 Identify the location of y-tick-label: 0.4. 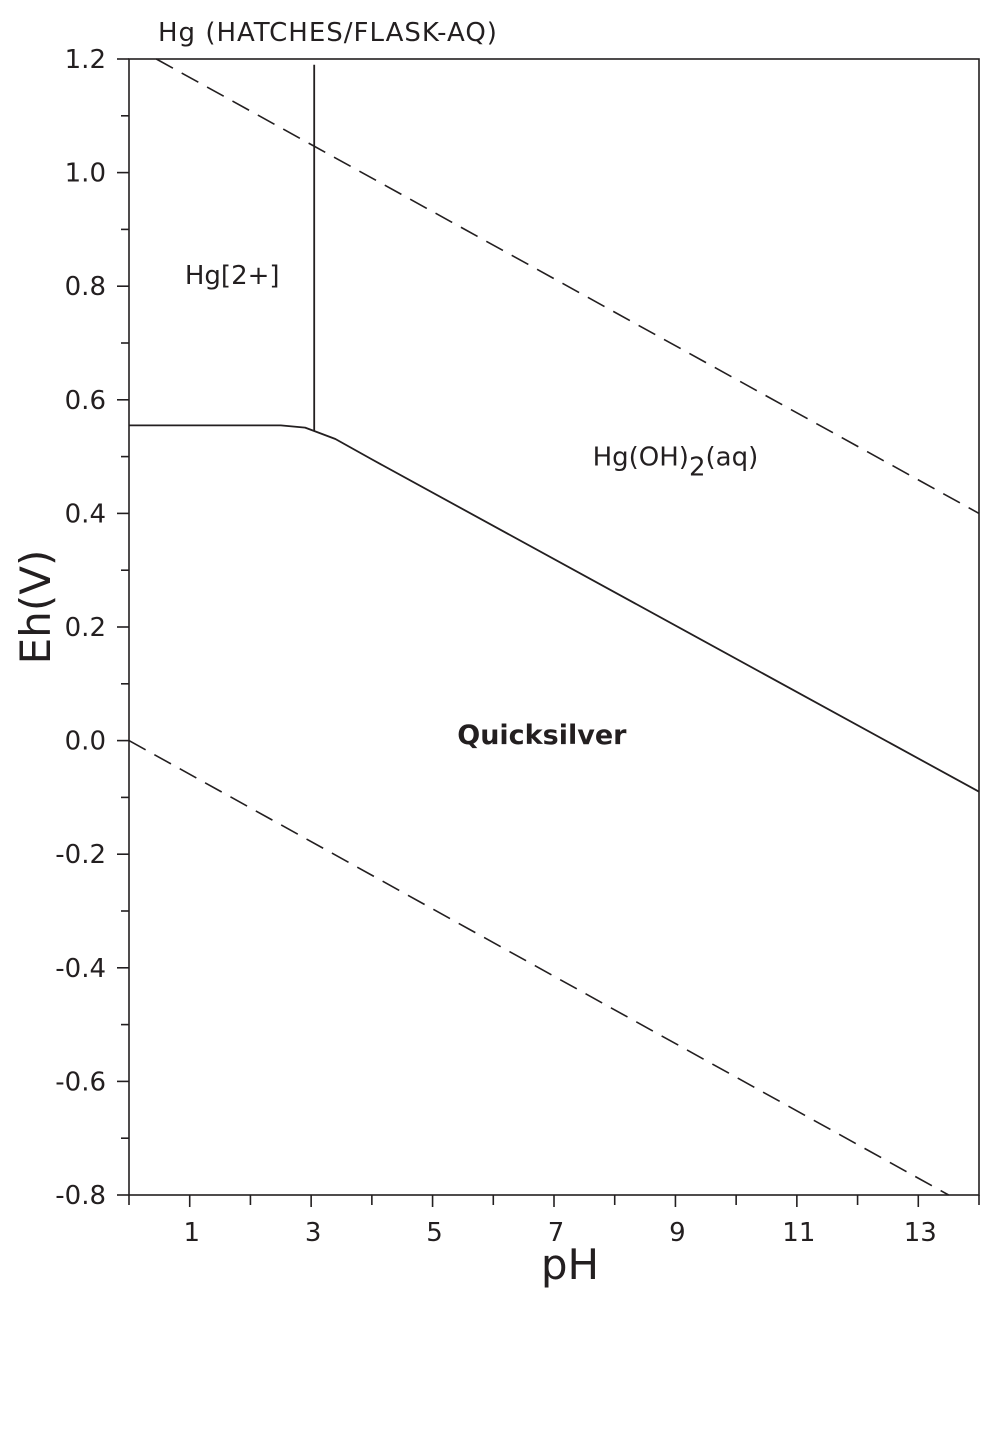
(85, 514).